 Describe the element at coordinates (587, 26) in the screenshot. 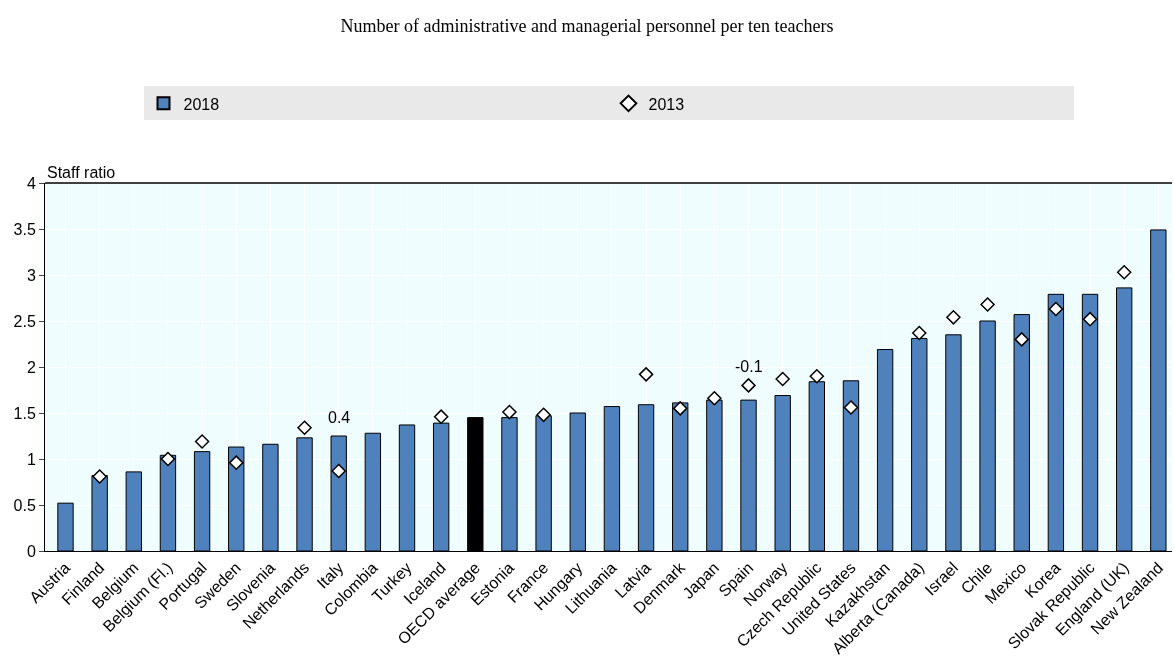

I see `chart-title: Number of administrative and managerial personnel per ten teachers` at that location.